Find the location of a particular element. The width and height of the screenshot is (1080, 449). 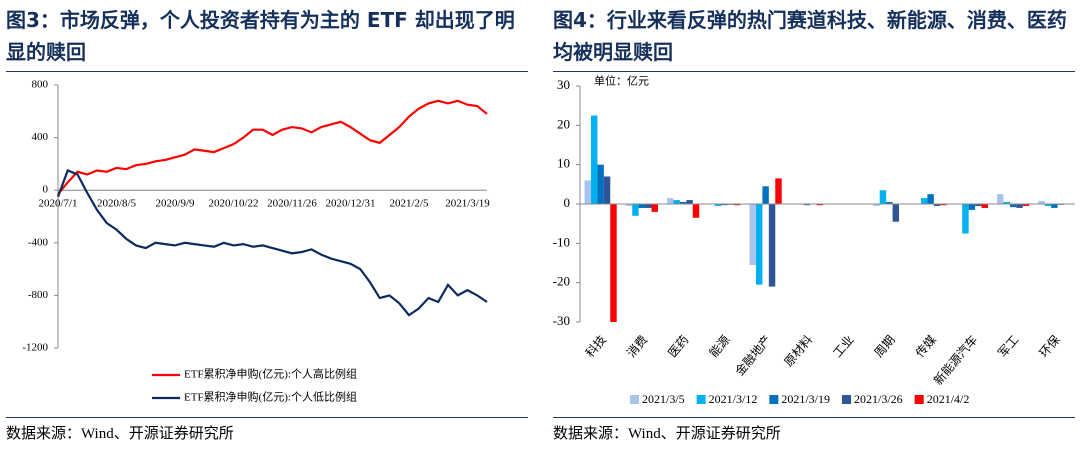

x-tick-label: 消费 is located at coordinates (637, 346).